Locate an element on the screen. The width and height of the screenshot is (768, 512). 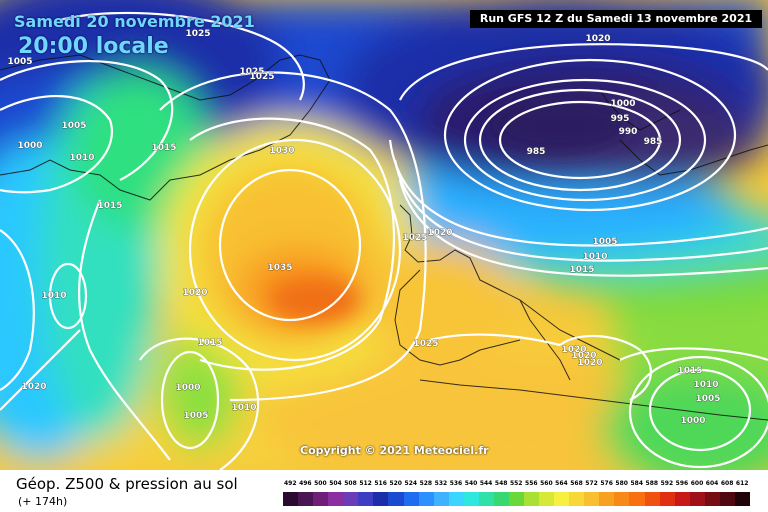
color-scale-value: 600 is located at coordinates (697, 483).